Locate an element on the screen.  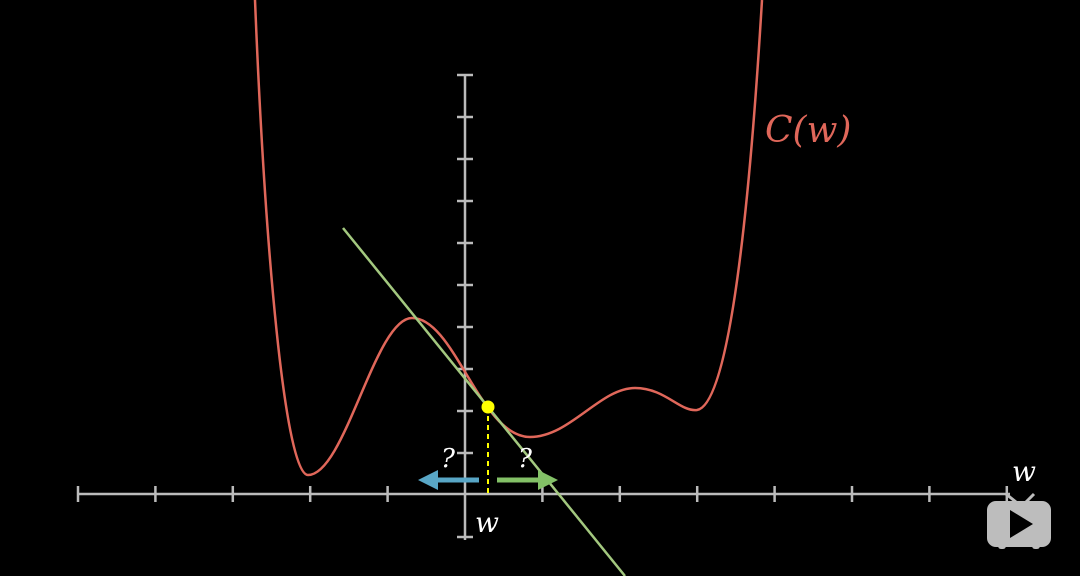
left-arrow is located at coordinates (448, 480).